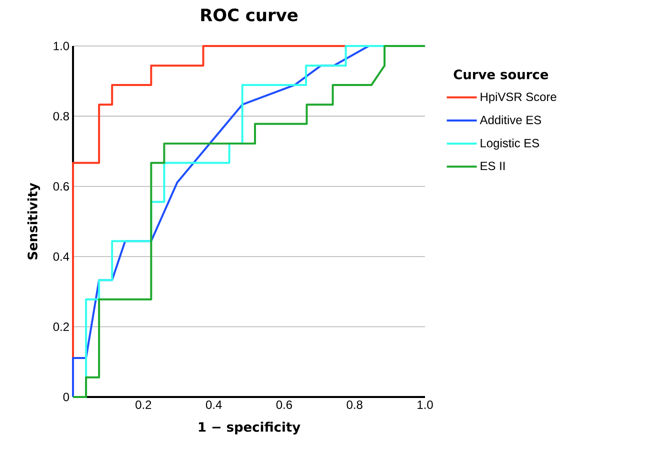 Image resolution: width=654 pixels, height=459 pixels. Describe the element at coordinates (61, 116) in the screenshot. I see `y-tick-label: 0.8` at that location.